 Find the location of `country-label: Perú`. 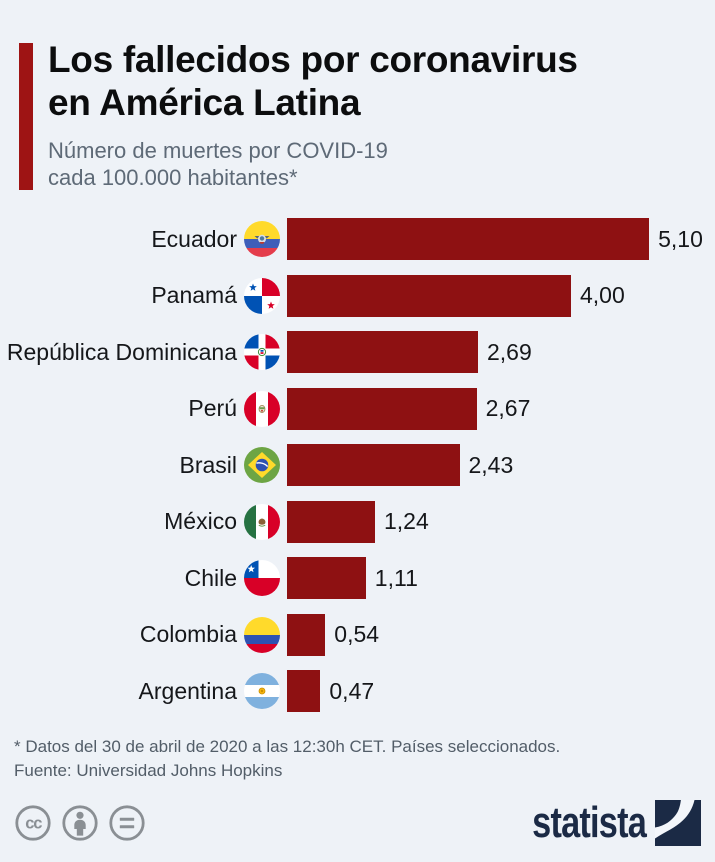

country-label: Perú is located at coordinates (212, 408).